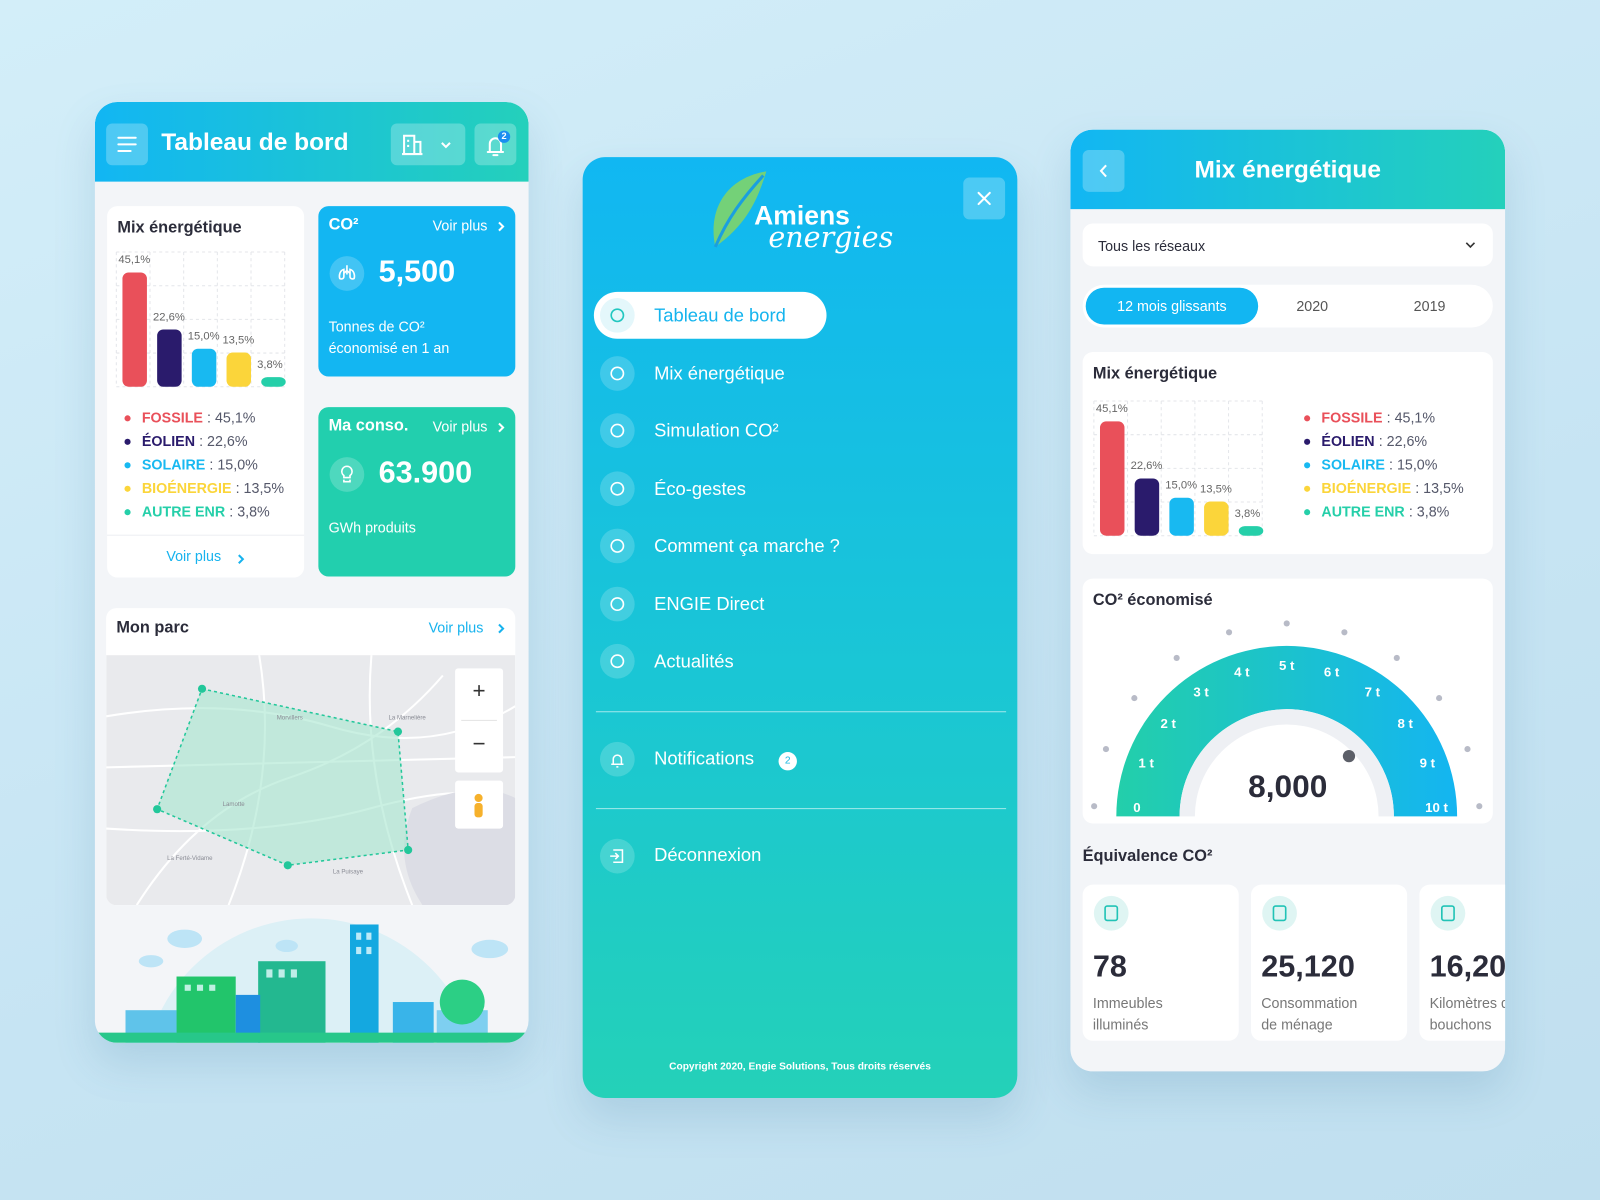 This screenshot has width=1600, height=1200. What do you see at coordinates (311, 980) in the screenshot?
I see `city-illustration` at bounding box center [311, 980].